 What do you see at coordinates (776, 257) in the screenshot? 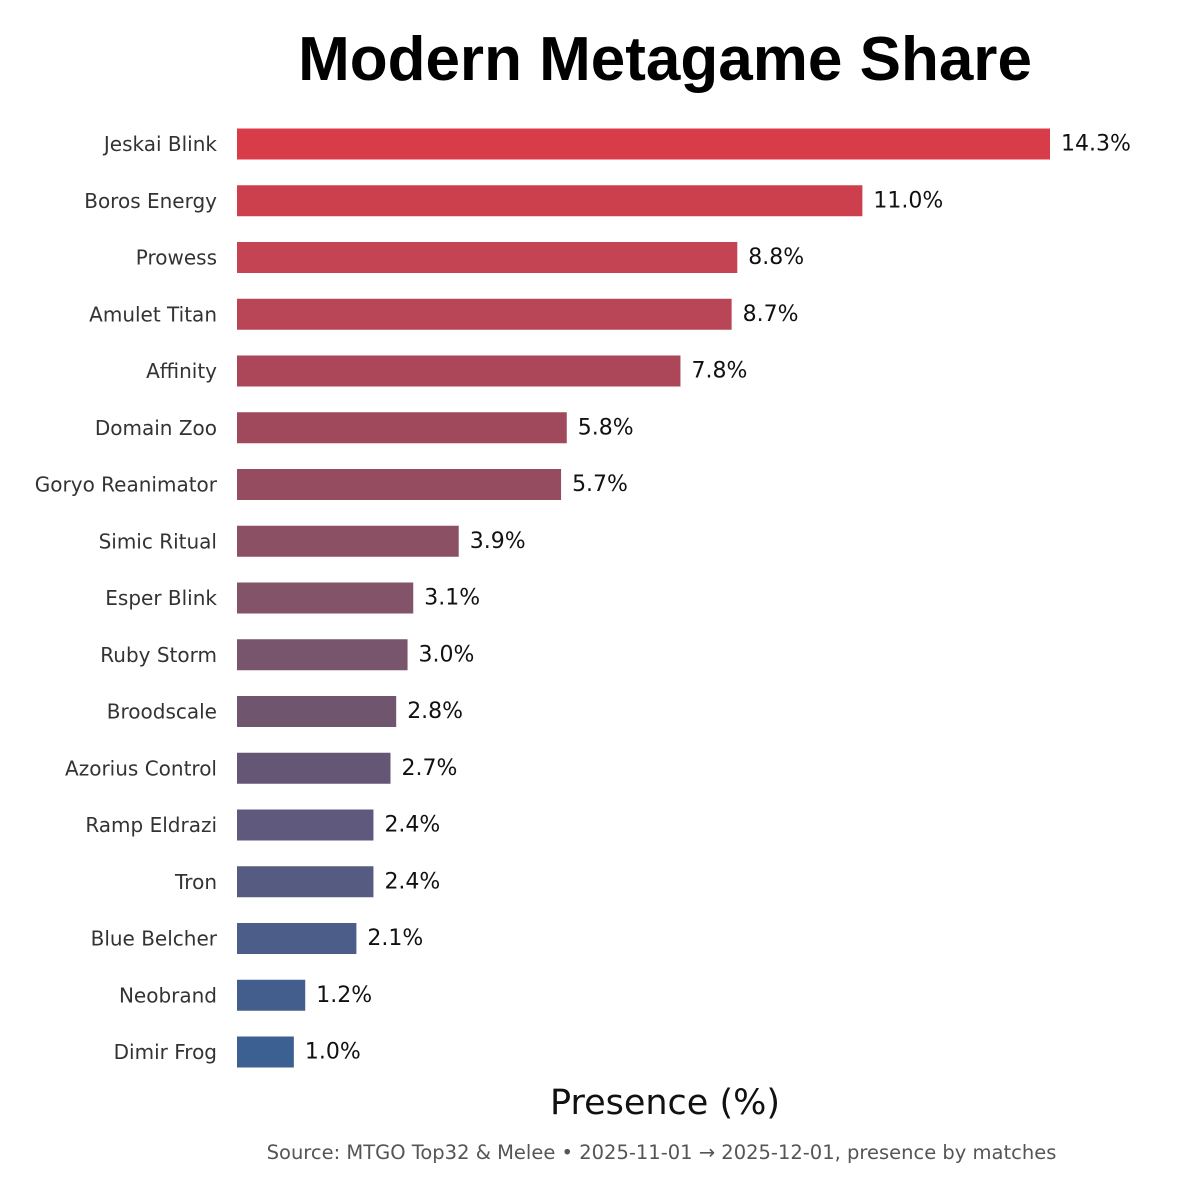
I see `value-label-prowess: 8.8%` at bounding box center [776, 257].